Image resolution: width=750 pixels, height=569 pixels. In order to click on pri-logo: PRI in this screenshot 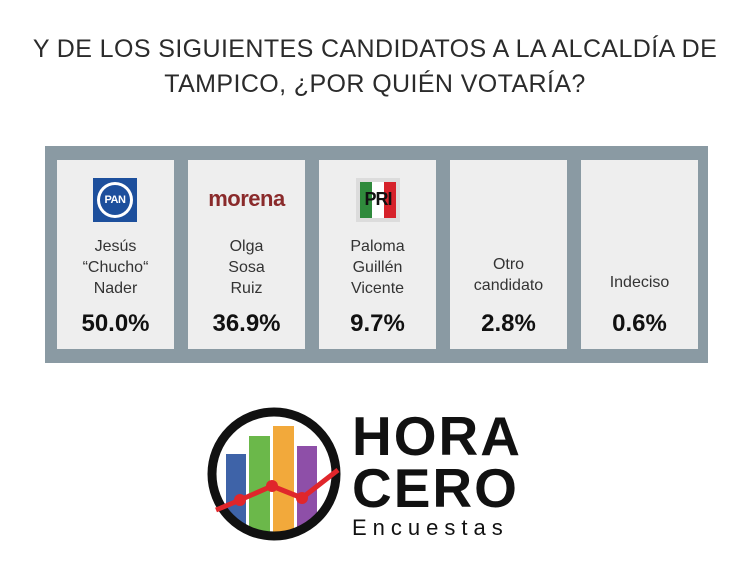, I will do `click(377, 201)`.